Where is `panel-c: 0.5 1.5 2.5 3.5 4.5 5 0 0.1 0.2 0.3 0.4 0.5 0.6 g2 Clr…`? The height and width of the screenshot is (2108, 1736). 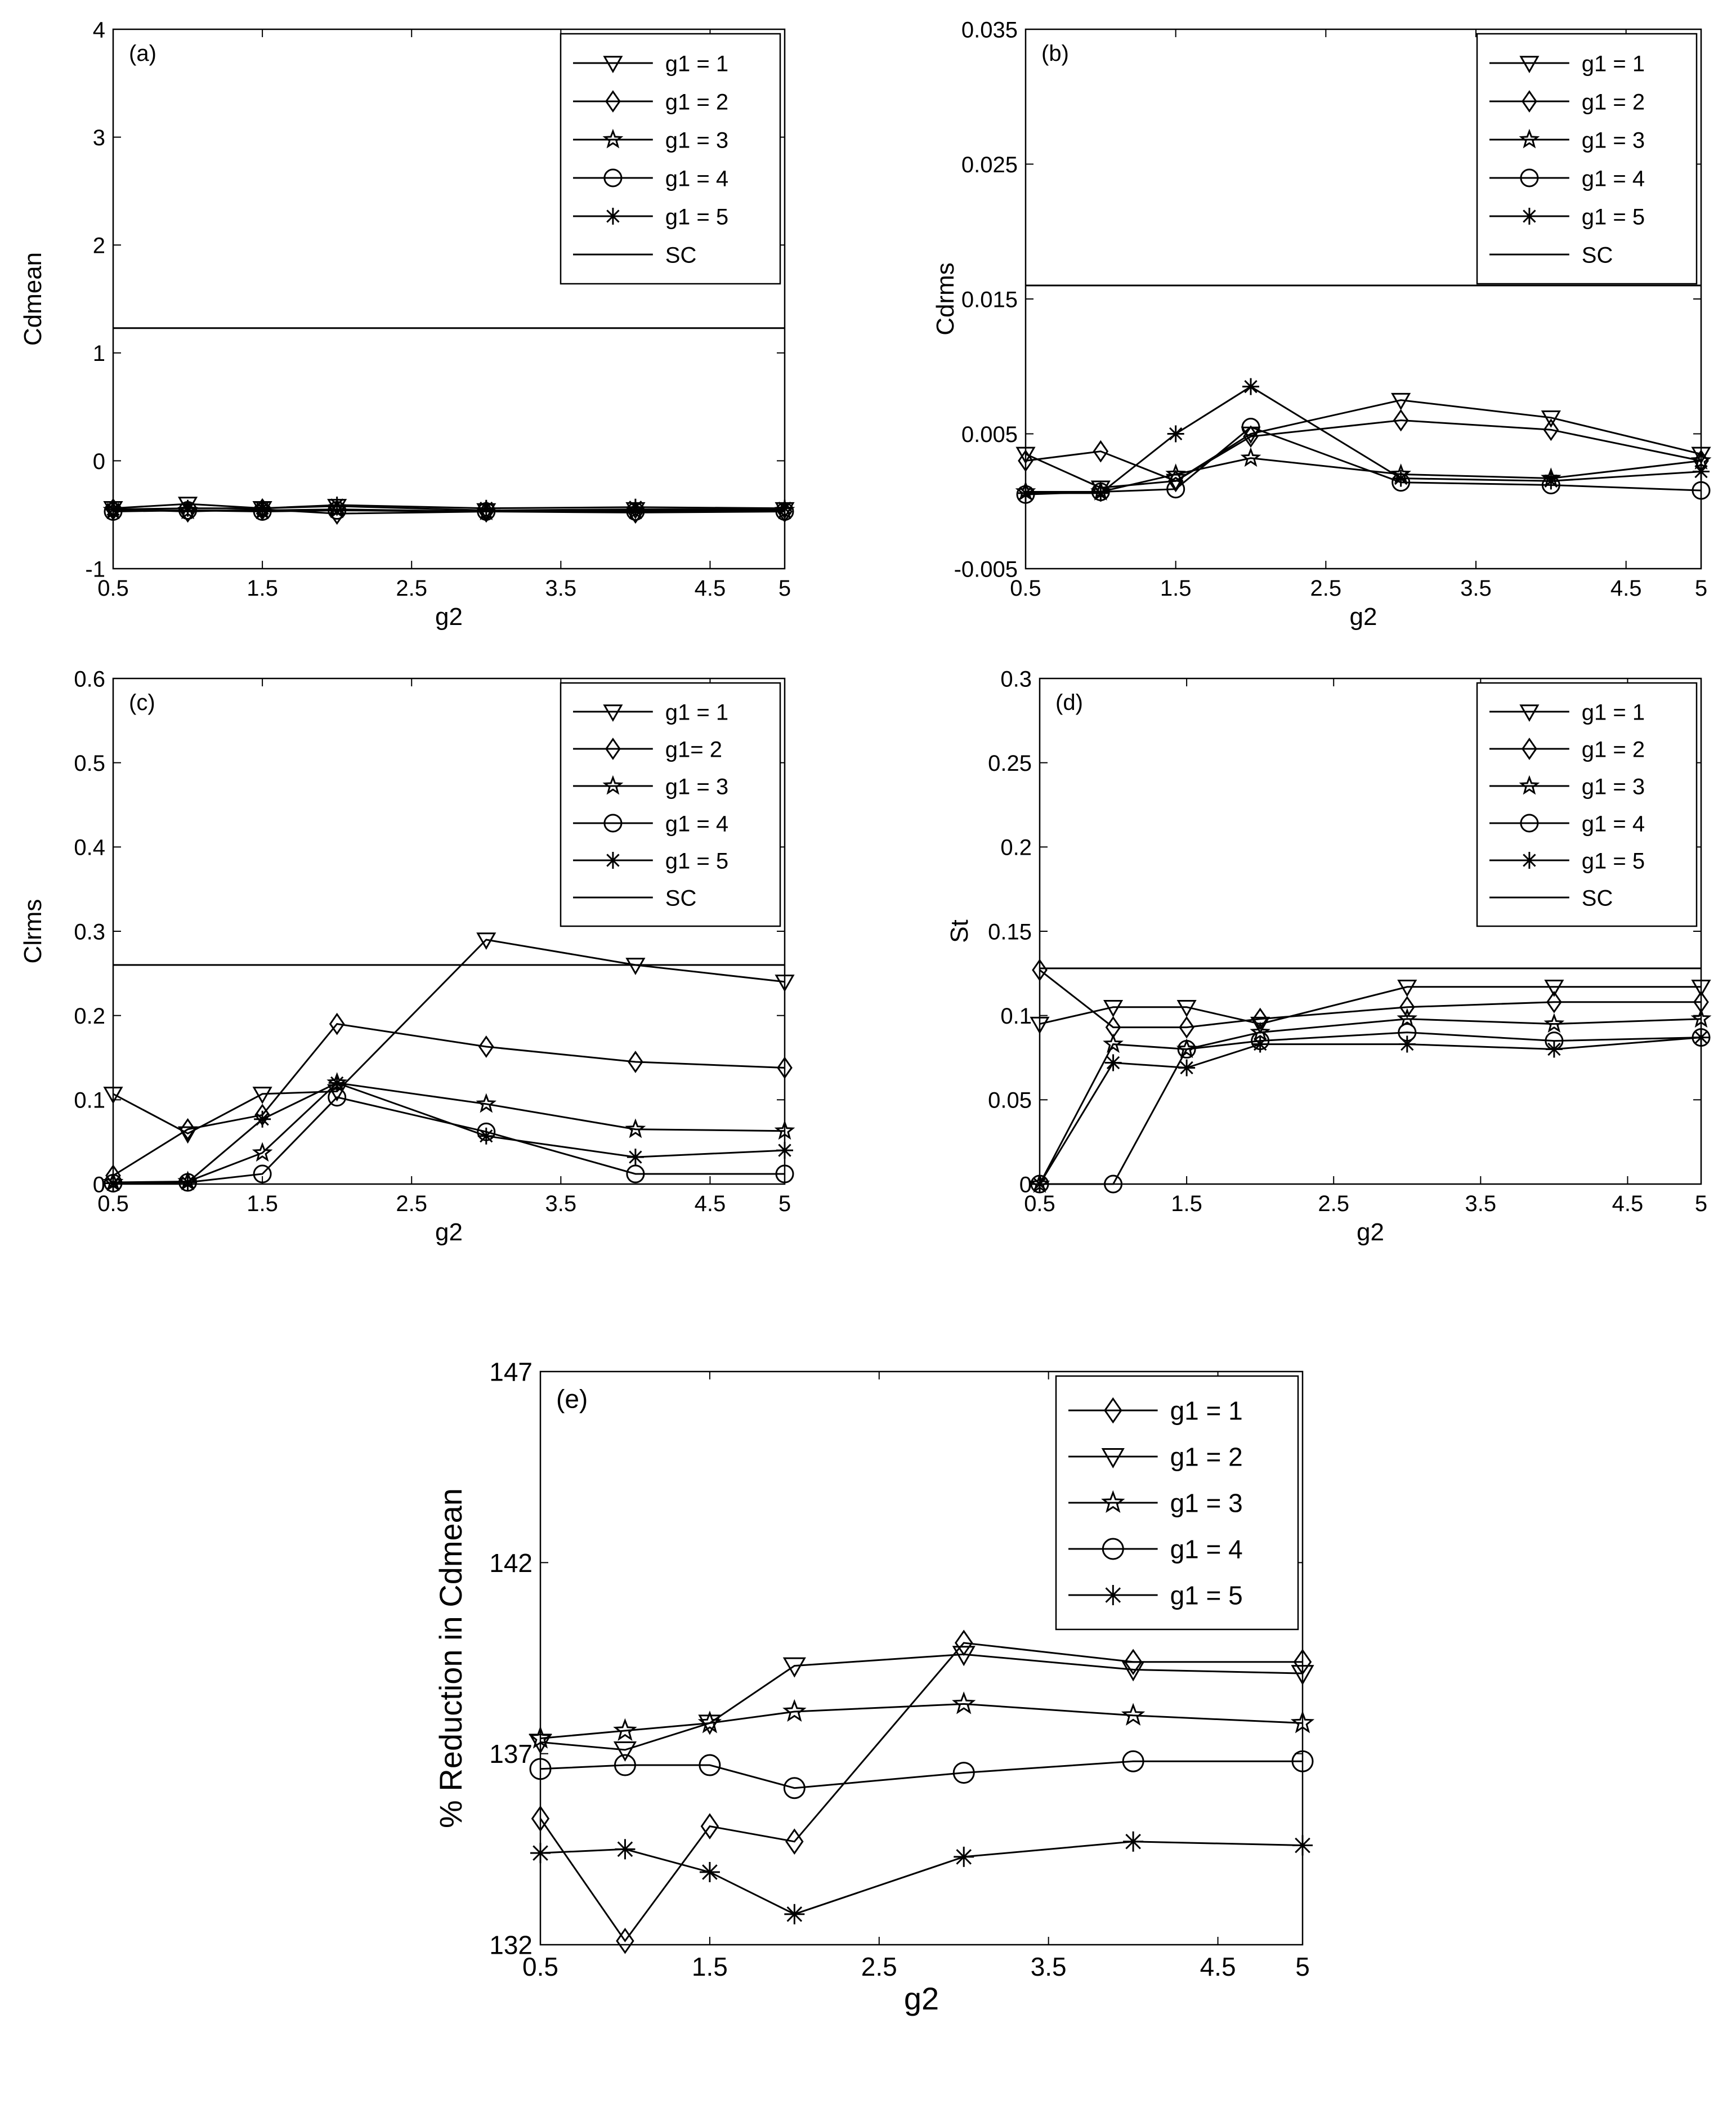
panel-c: 0.5 1.5 2.5 3.5 4.5 5 0 0.1 0.2 0.3 0.4 0.5 0.6 g2 Clr… is located at coordinates (407, 956).